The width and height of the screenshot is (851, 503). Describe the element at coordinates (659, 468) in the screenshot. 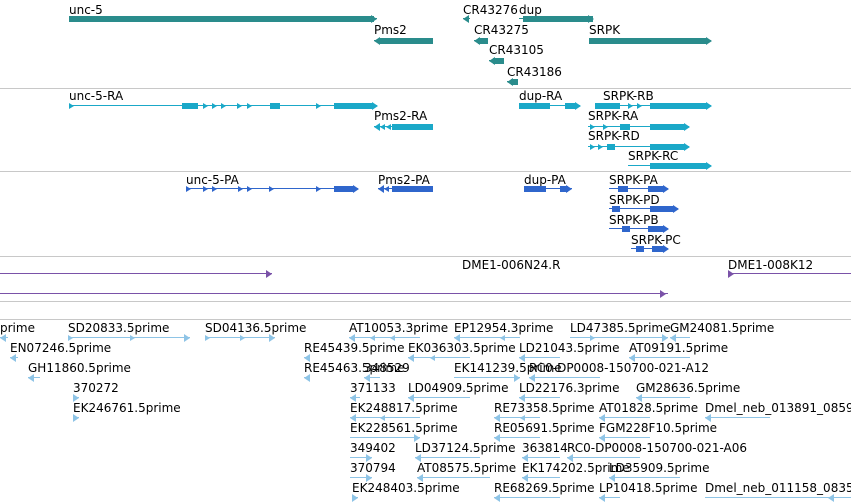

I see `feature-label: LD35909.5prime` at that location.